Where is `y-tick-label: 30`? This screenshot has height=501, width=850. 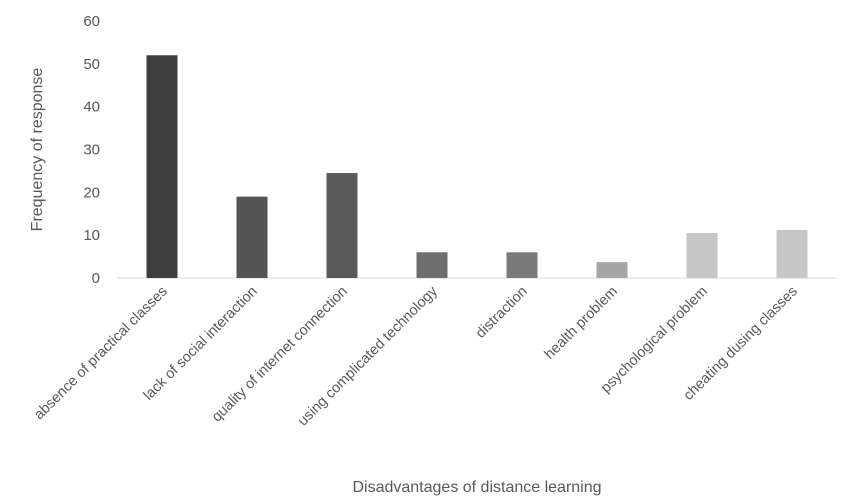
y-tick-label: 30 is located at coordinates (91, 150).